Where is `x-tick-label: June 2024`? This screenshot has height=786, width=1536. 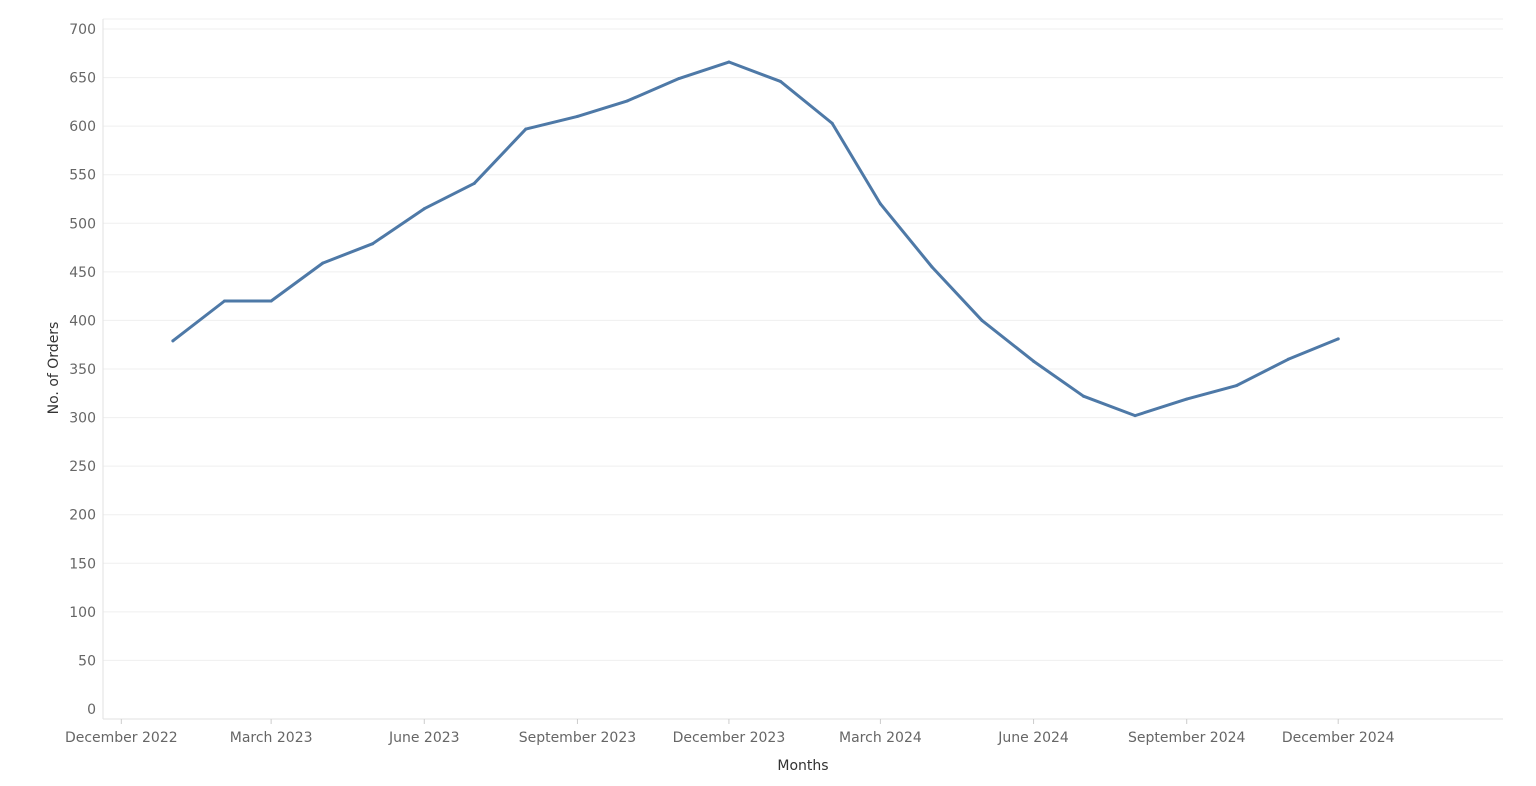
x-tick-label: June 2024 is located at coordinates (1033, 738).